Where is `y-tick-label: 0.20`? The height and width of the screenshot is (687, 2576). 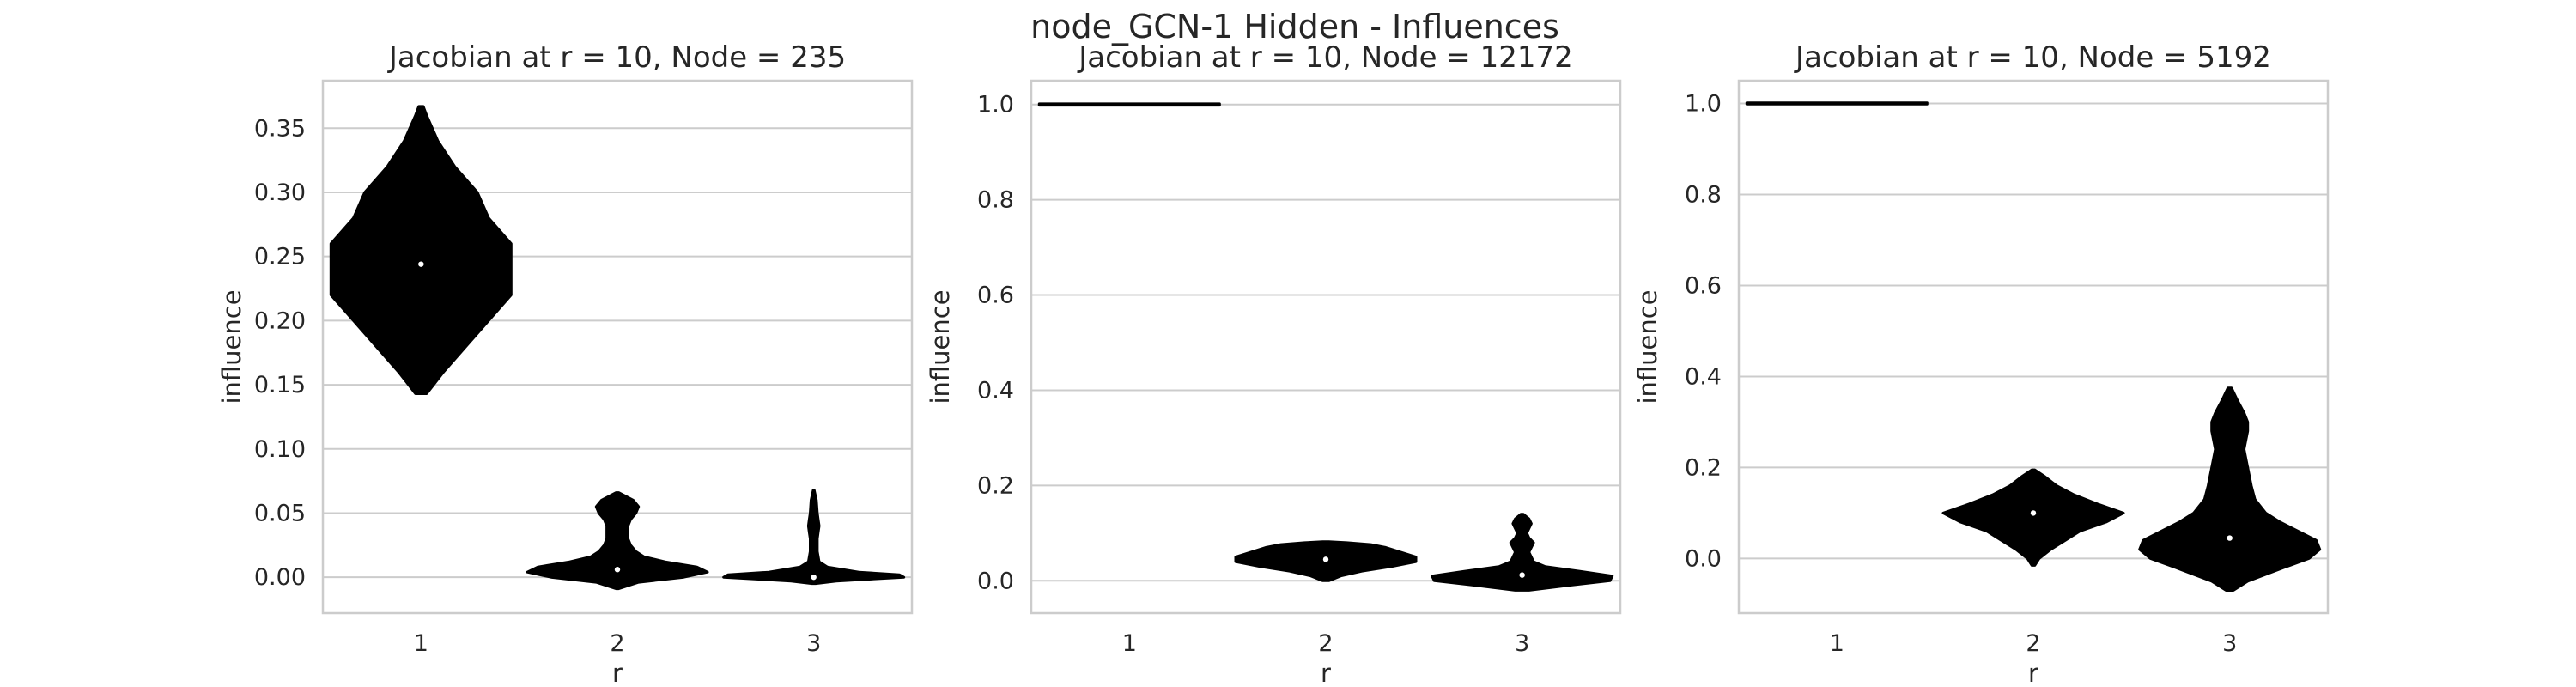
y-tick-label: 0.20 is located at coordinates (280, 320).